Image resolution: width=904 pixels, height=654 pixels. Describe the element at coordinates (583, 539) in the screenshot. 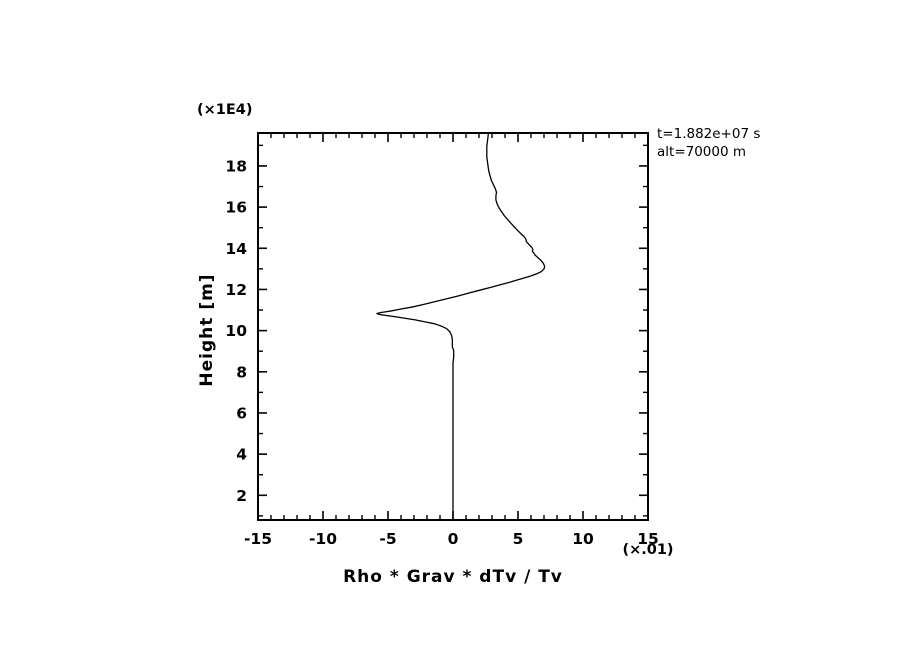

I see `x-tick-label: 10` at that location.